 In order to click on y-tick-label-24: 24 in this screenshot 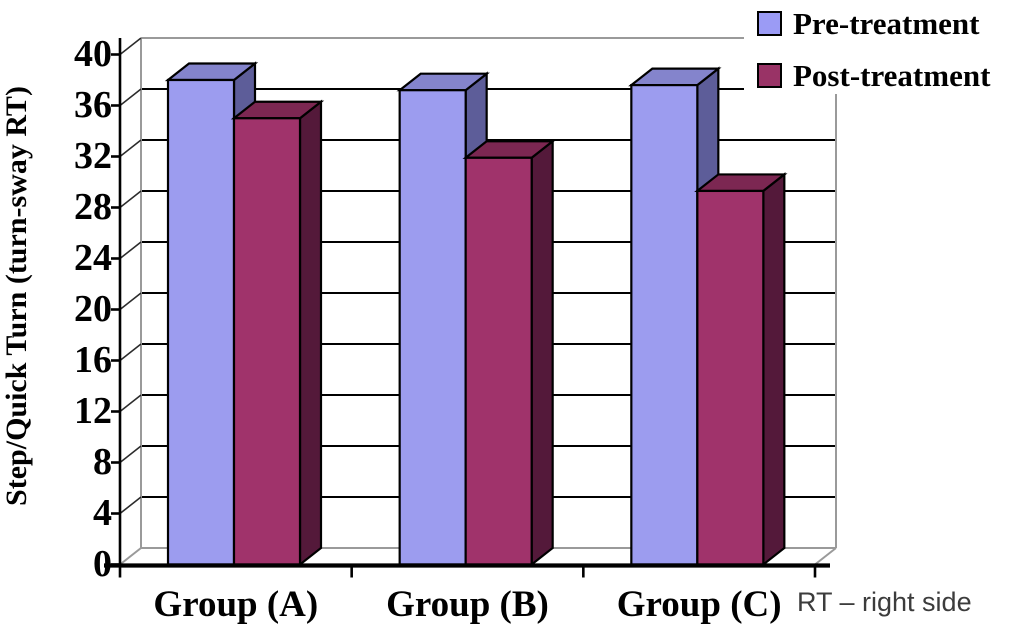, I will do `click(93, 257)`.